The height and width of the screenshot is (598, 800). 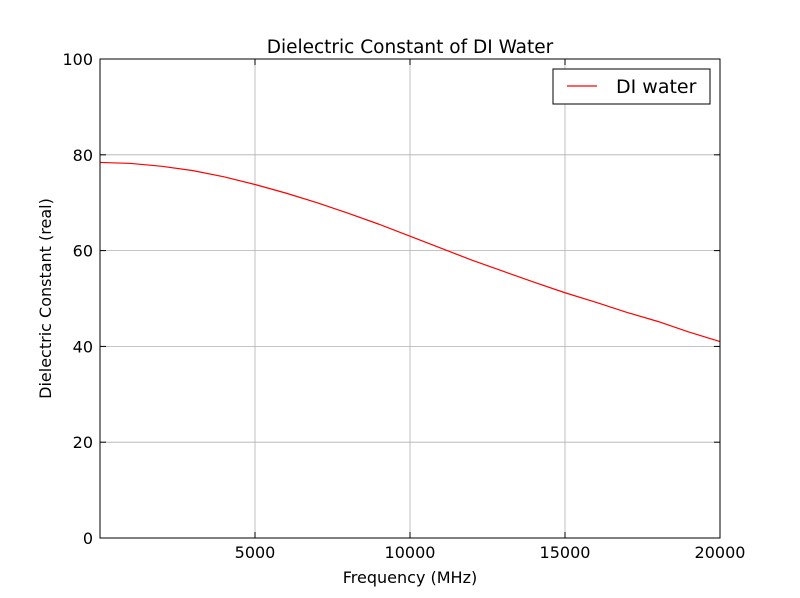 I want to click on y-tick-label: 80, so click(x=83, y=155).